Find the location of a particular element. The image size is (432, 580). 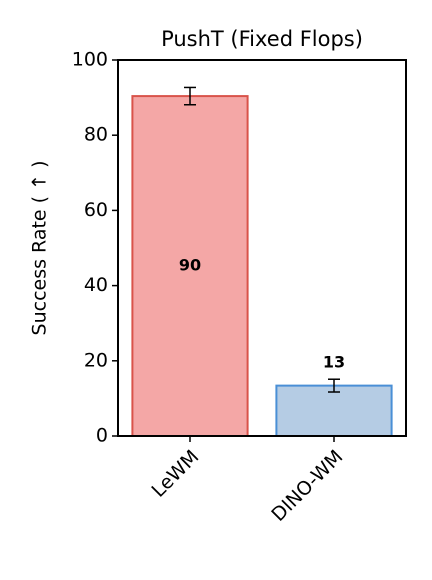

x-tick-label: LeWM is located at coordinates (175, 474).